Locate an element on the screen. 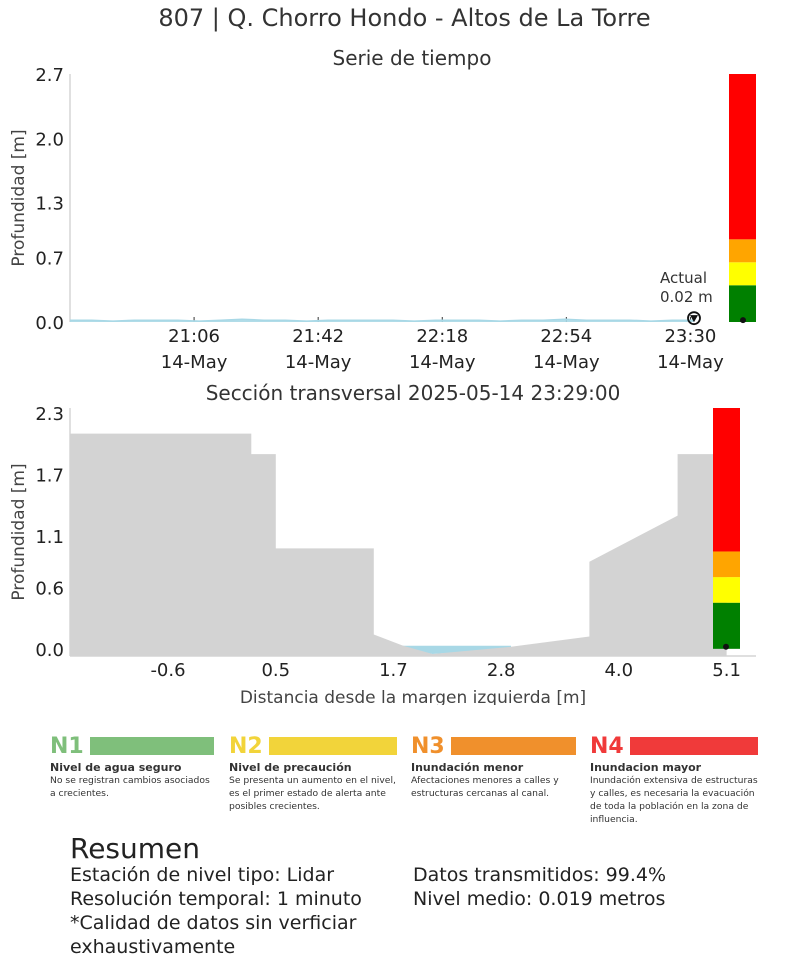 The image size is (809, 969). legend-code: N4 is located at coordinates (607, 746).